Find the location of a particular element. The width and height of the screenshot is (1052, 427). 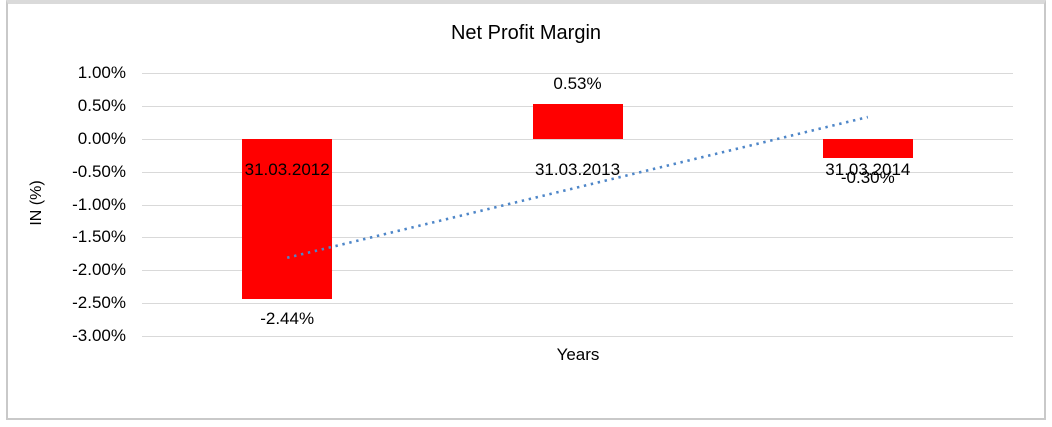

bar-31.03.2014 is located at coordinates (867, 148).